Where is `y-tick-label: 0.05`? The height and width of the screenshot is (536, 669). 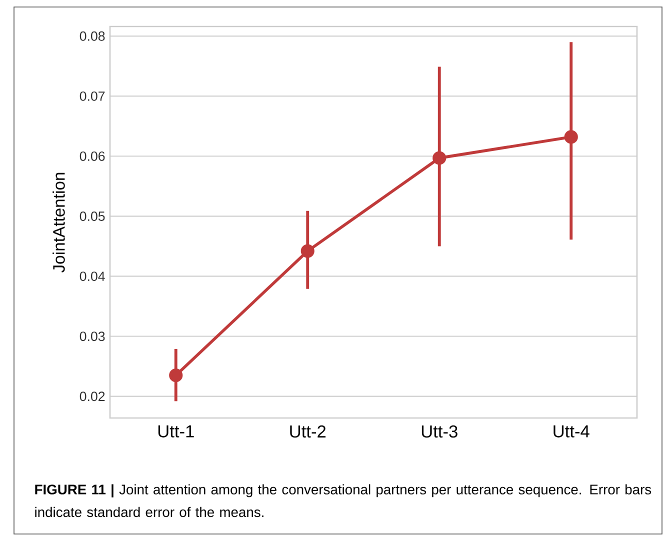
y-tick-label: 0.05 is located at coordinates (92, 216).